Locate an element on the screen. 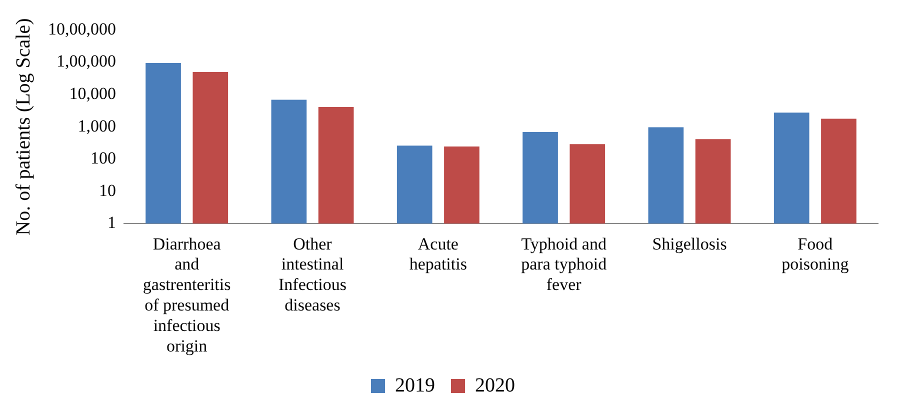 This screenshot has height=415, width=897. y-axis-title: No. of patients (Log Scale) is located at coordinates (23, 127).